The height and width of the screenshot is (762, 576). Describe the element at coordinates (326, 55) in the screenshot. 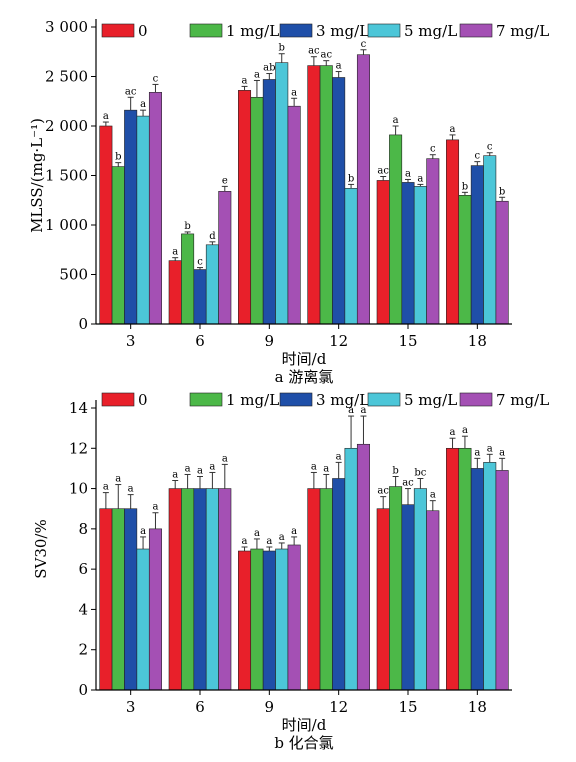

I see `significance-letter: ac` at that location.